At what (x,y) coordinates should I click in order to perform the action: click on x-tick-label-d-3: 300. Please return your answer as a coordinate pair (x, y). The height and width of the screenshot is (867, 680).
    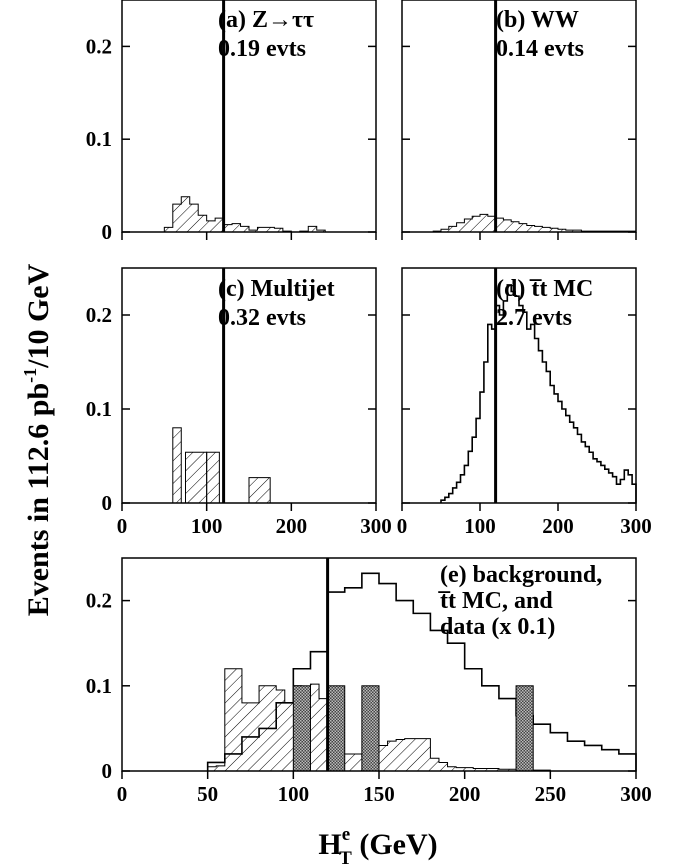
    Looking at the image, I should click on (636, 526).